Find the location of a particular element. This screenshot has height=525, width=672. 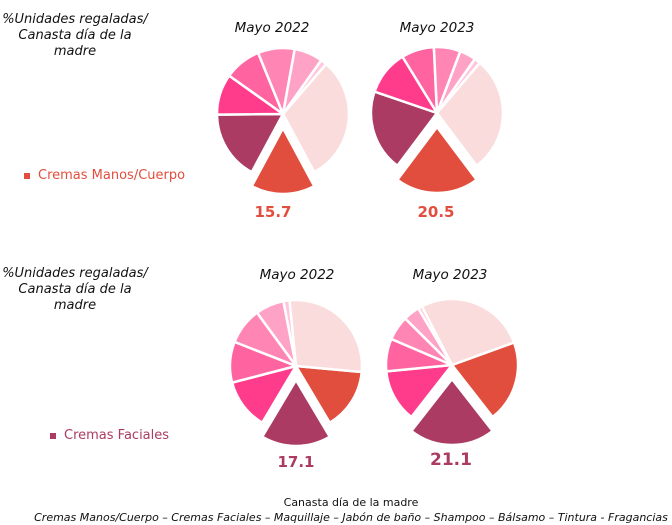

pie-title-bottom-2023: Mayo 2023 is located at coordinates (450, 275).